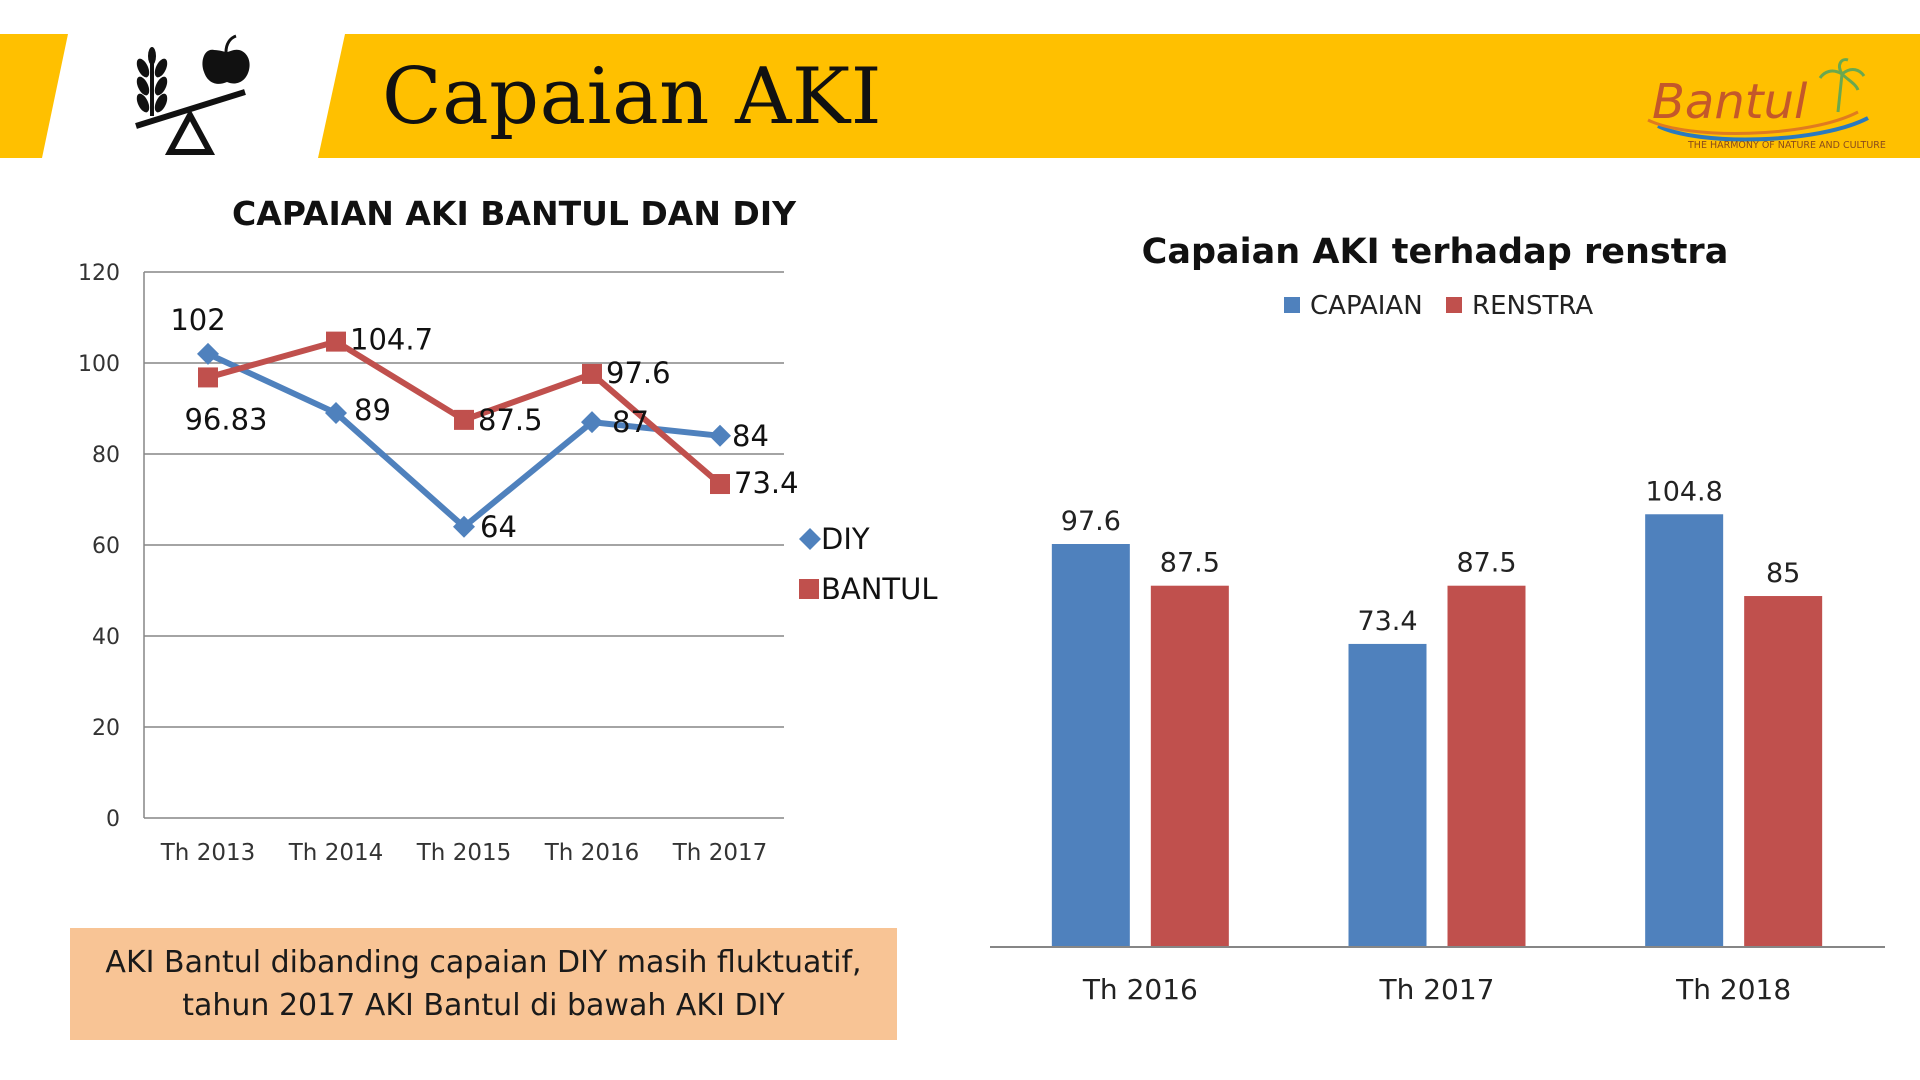  What do you see at coordinates (1786, 145) in the screenshot?
I see `logo-tagline: THE HARMONY OF NATURE AND CULTURE` at bounding box center [1786, 145].